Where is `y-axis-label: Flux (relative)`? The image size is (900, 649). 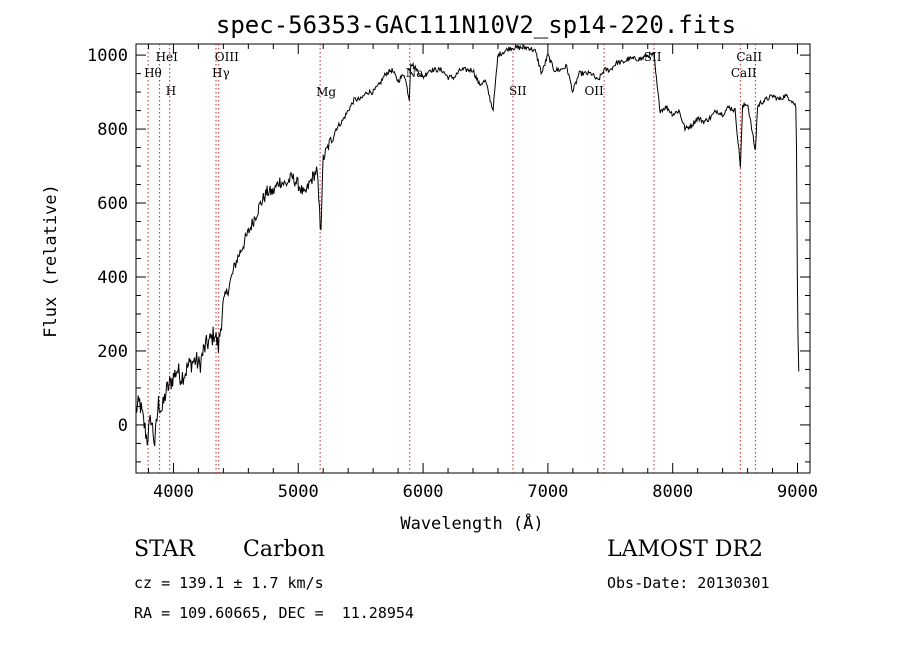
y-axis-label: Flux (relative) is located at coordinates (51, 261).